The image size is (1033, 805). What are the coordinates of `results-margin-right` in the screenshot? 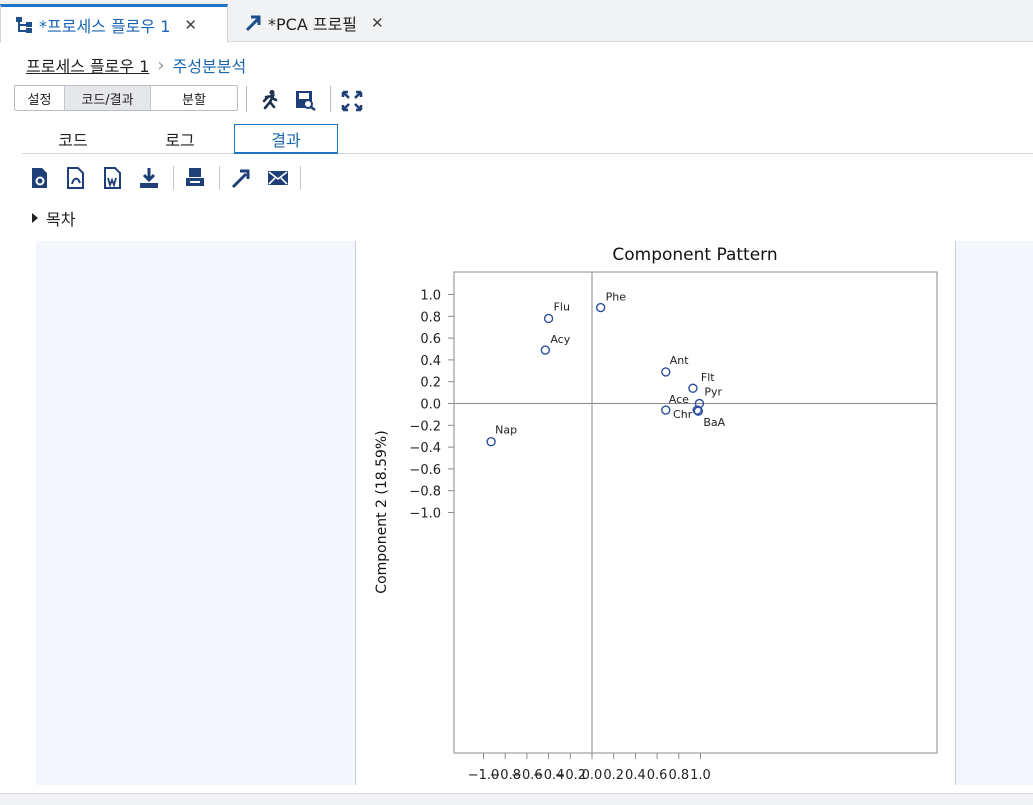 It's located at (994, 513).